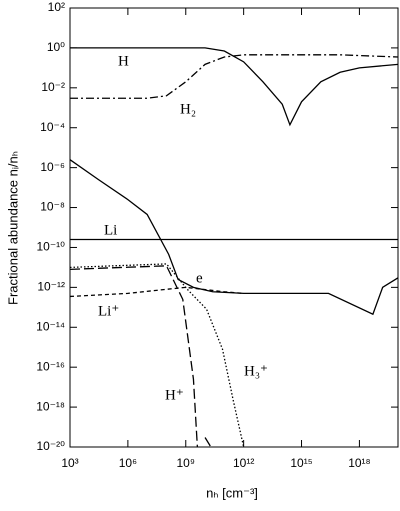  I want to click on series-label: H₃⁺, so click(256, 371).